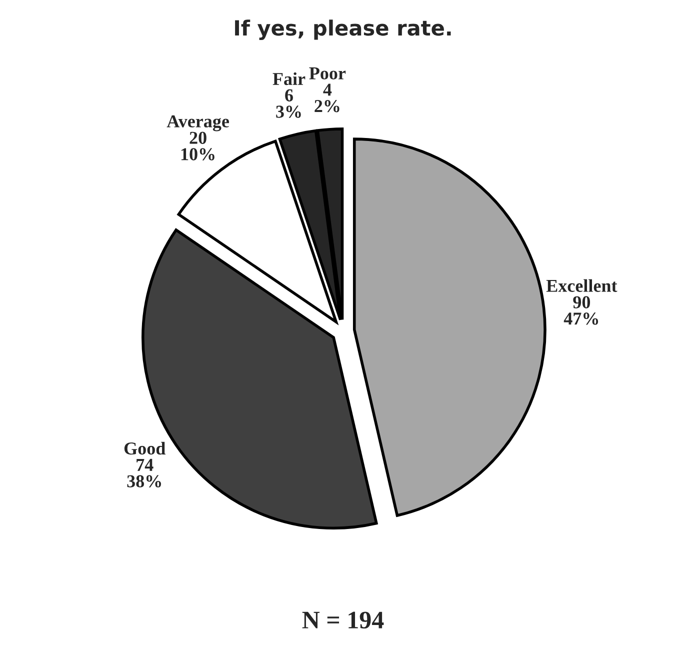 This screenshot has height=662, width=686. Describe the element at coordinates (288, 103) in the screenshot. I see `data-label: 6 3%` at that location.